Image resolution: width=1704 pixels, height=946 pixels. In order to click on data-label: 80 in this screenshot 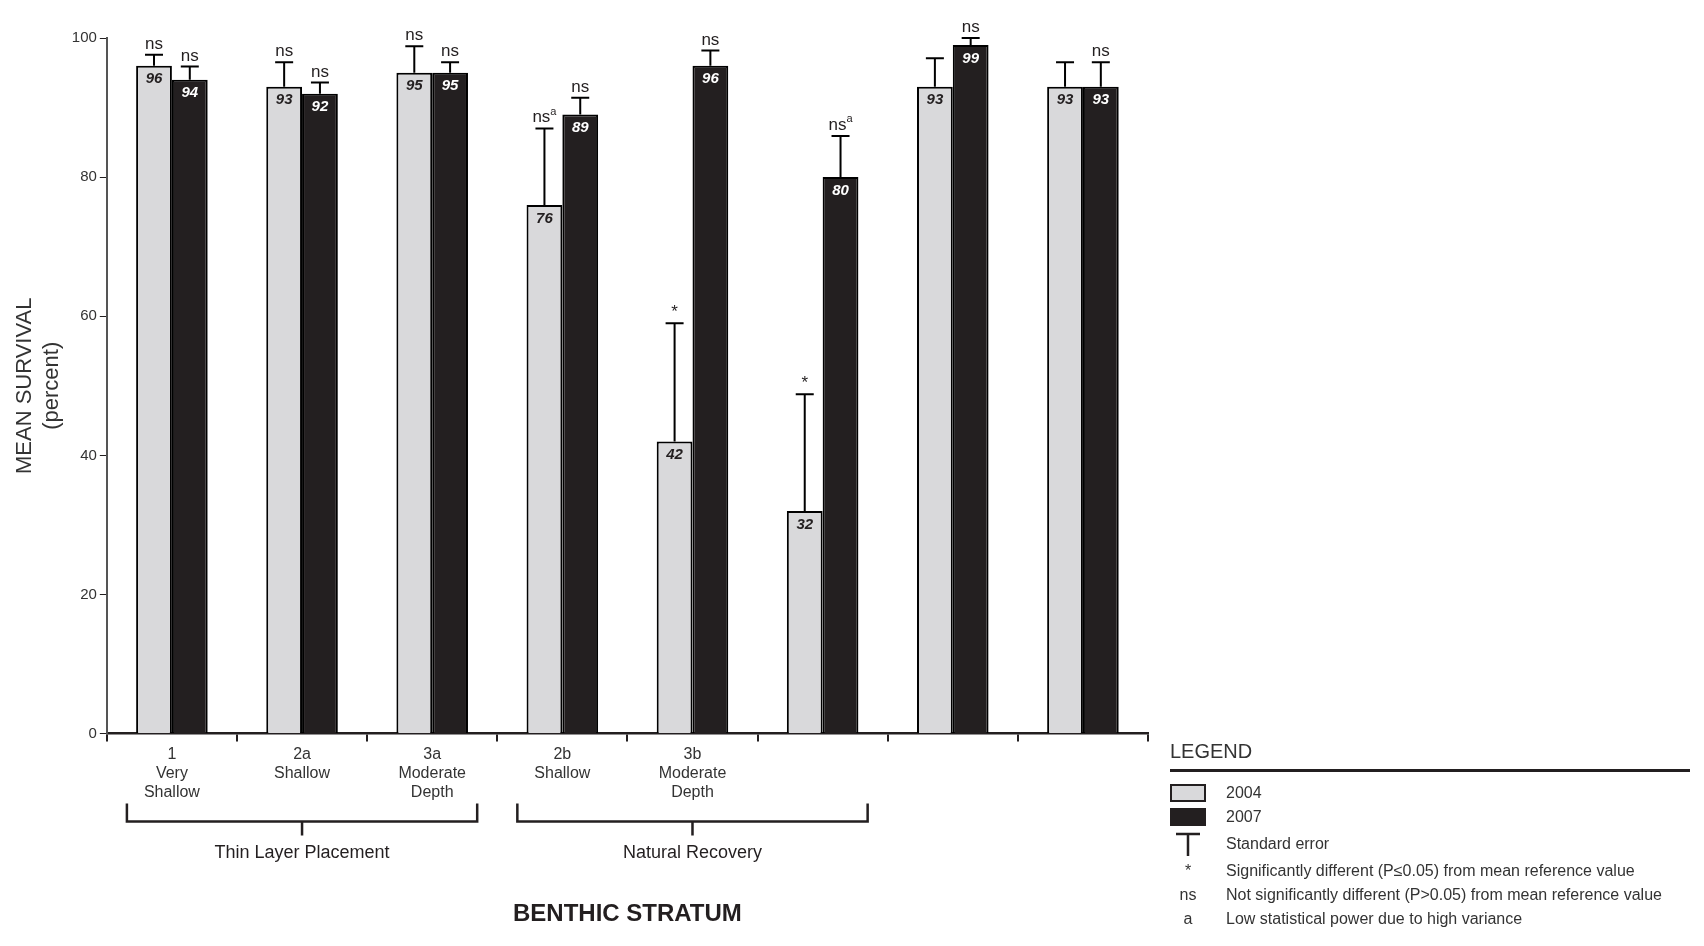, I will do `click(841, 189)`.